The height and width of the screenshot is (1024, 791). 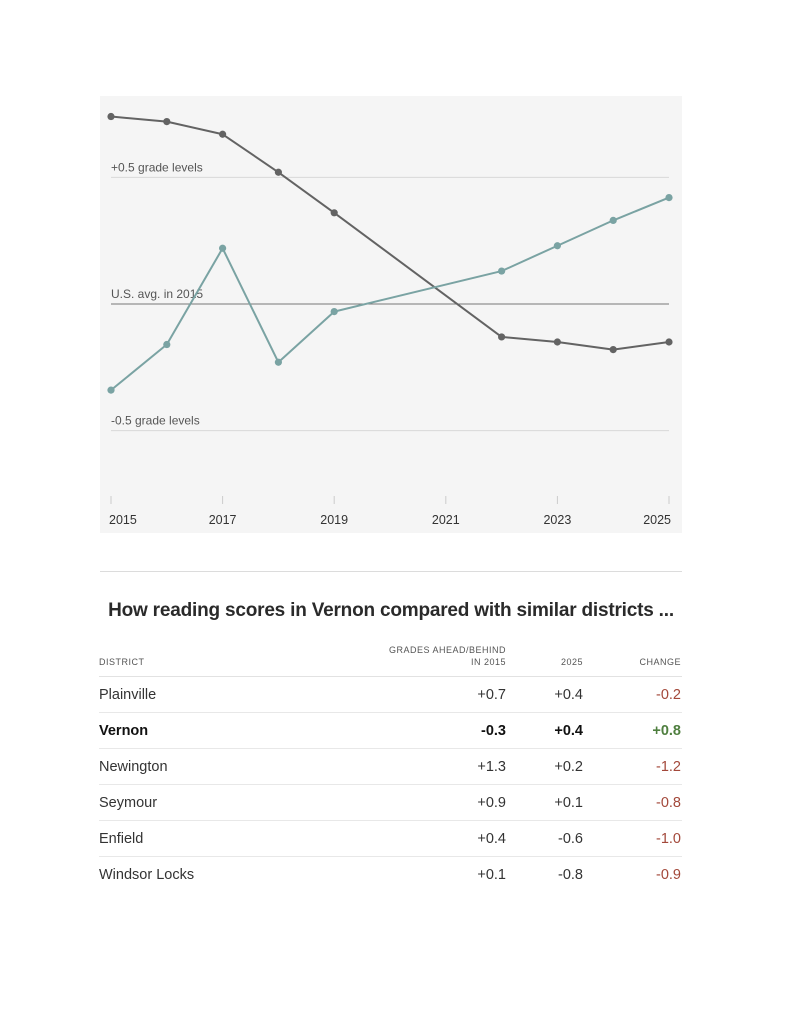 I want to click on cell-change: -0.9, so click(x=668, y=875).